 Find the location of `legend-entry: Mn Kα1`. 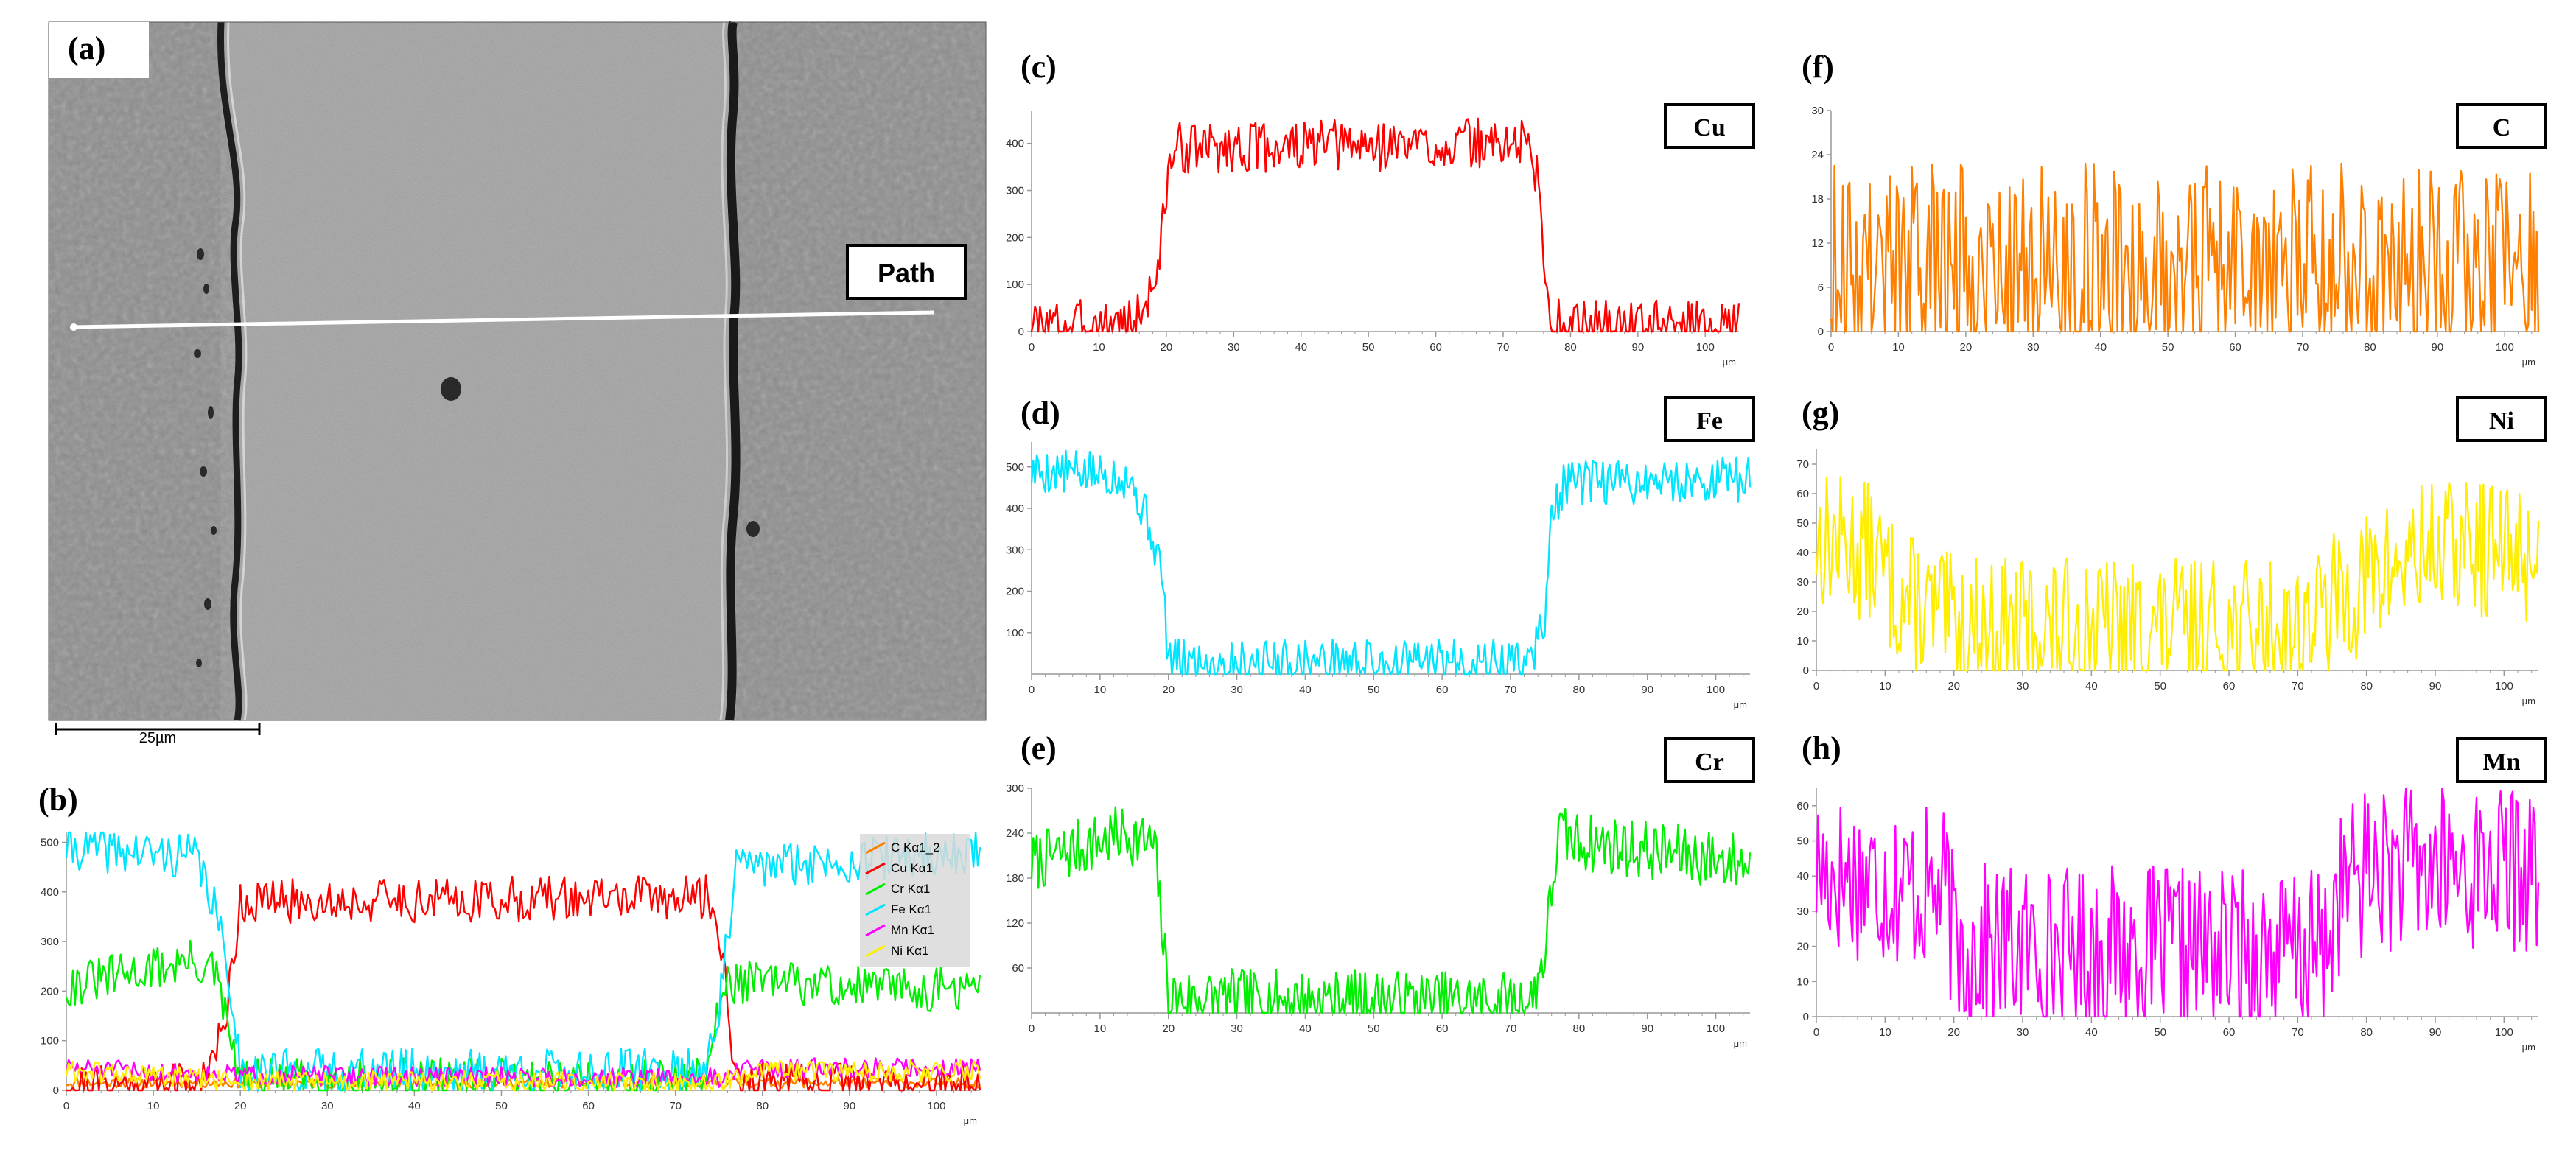

legend-entry: Mn Kα1 is located at coordinates (912, 930).